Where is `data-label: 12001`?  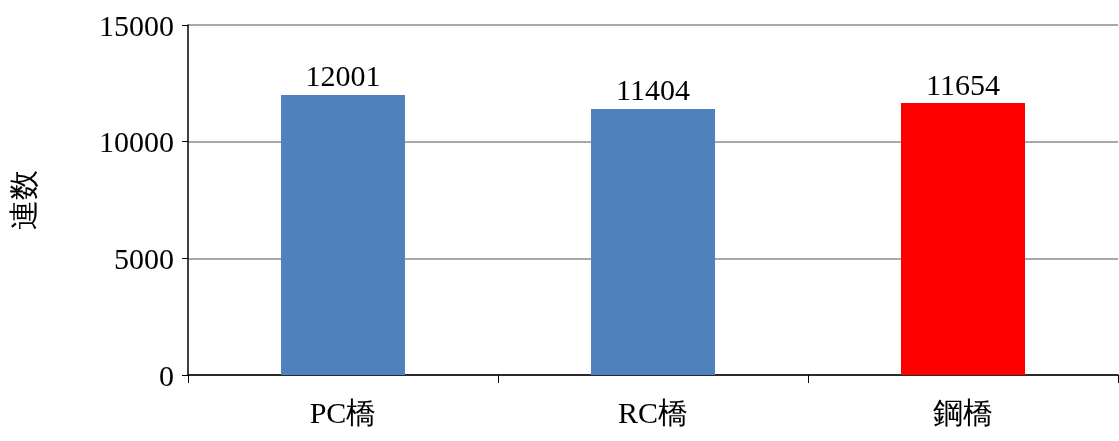 data-label: 12001 is located at coordinates (343, 76).